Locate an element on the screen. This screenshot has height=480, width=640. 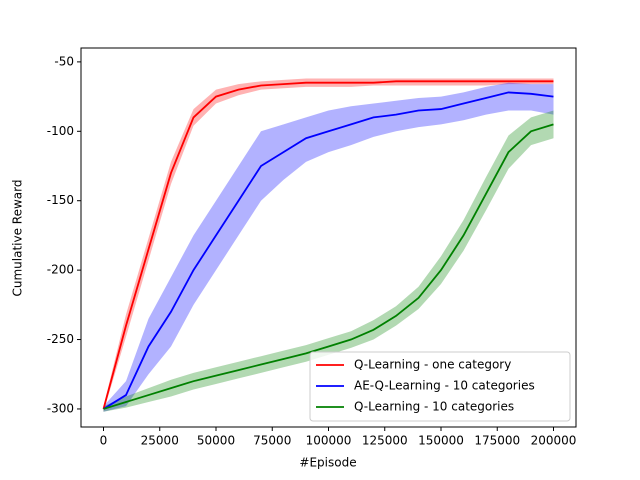
legend-label: Q-Learning - one category is located at coordinates (432, 365).